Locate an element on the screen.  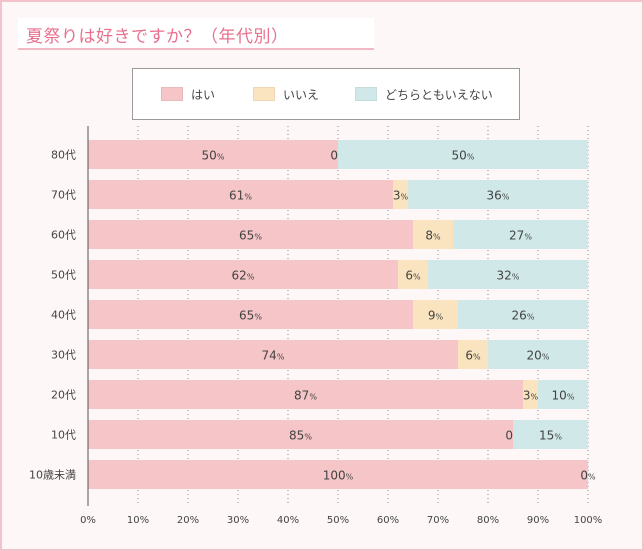
x-tick-label: 80% is located at coordinates (488, 520).